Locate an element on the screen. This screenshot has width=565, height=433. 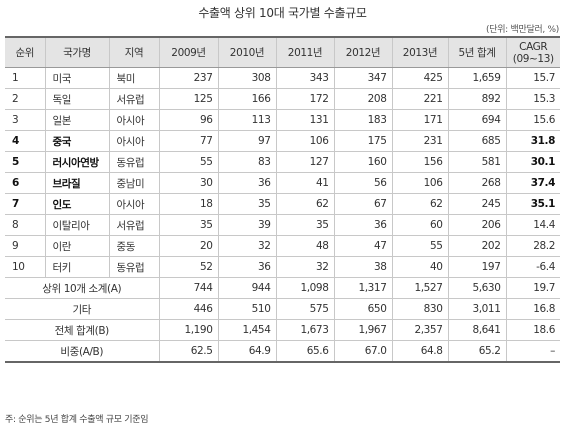
cagr-cell: 37.4 is located at coordinates (532, 183).